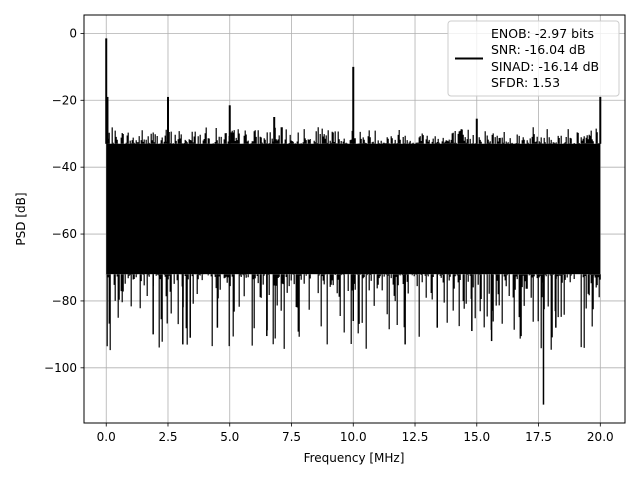 The image size is (640, 480). I want to click on x-axis-ticks: 0.0 2.5 5.0 7.5 10.0 12.5 15.0 17.5 20.0, so click(355, 433).